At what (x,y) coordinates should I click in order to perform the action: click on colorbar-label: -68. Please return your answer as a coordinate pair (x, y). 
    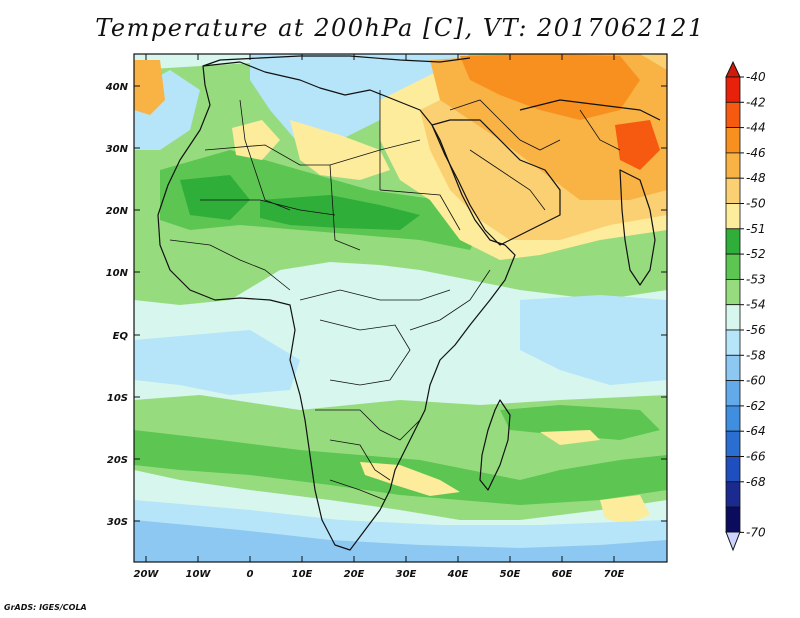
    Looking at the image, I should click on (756, 482).